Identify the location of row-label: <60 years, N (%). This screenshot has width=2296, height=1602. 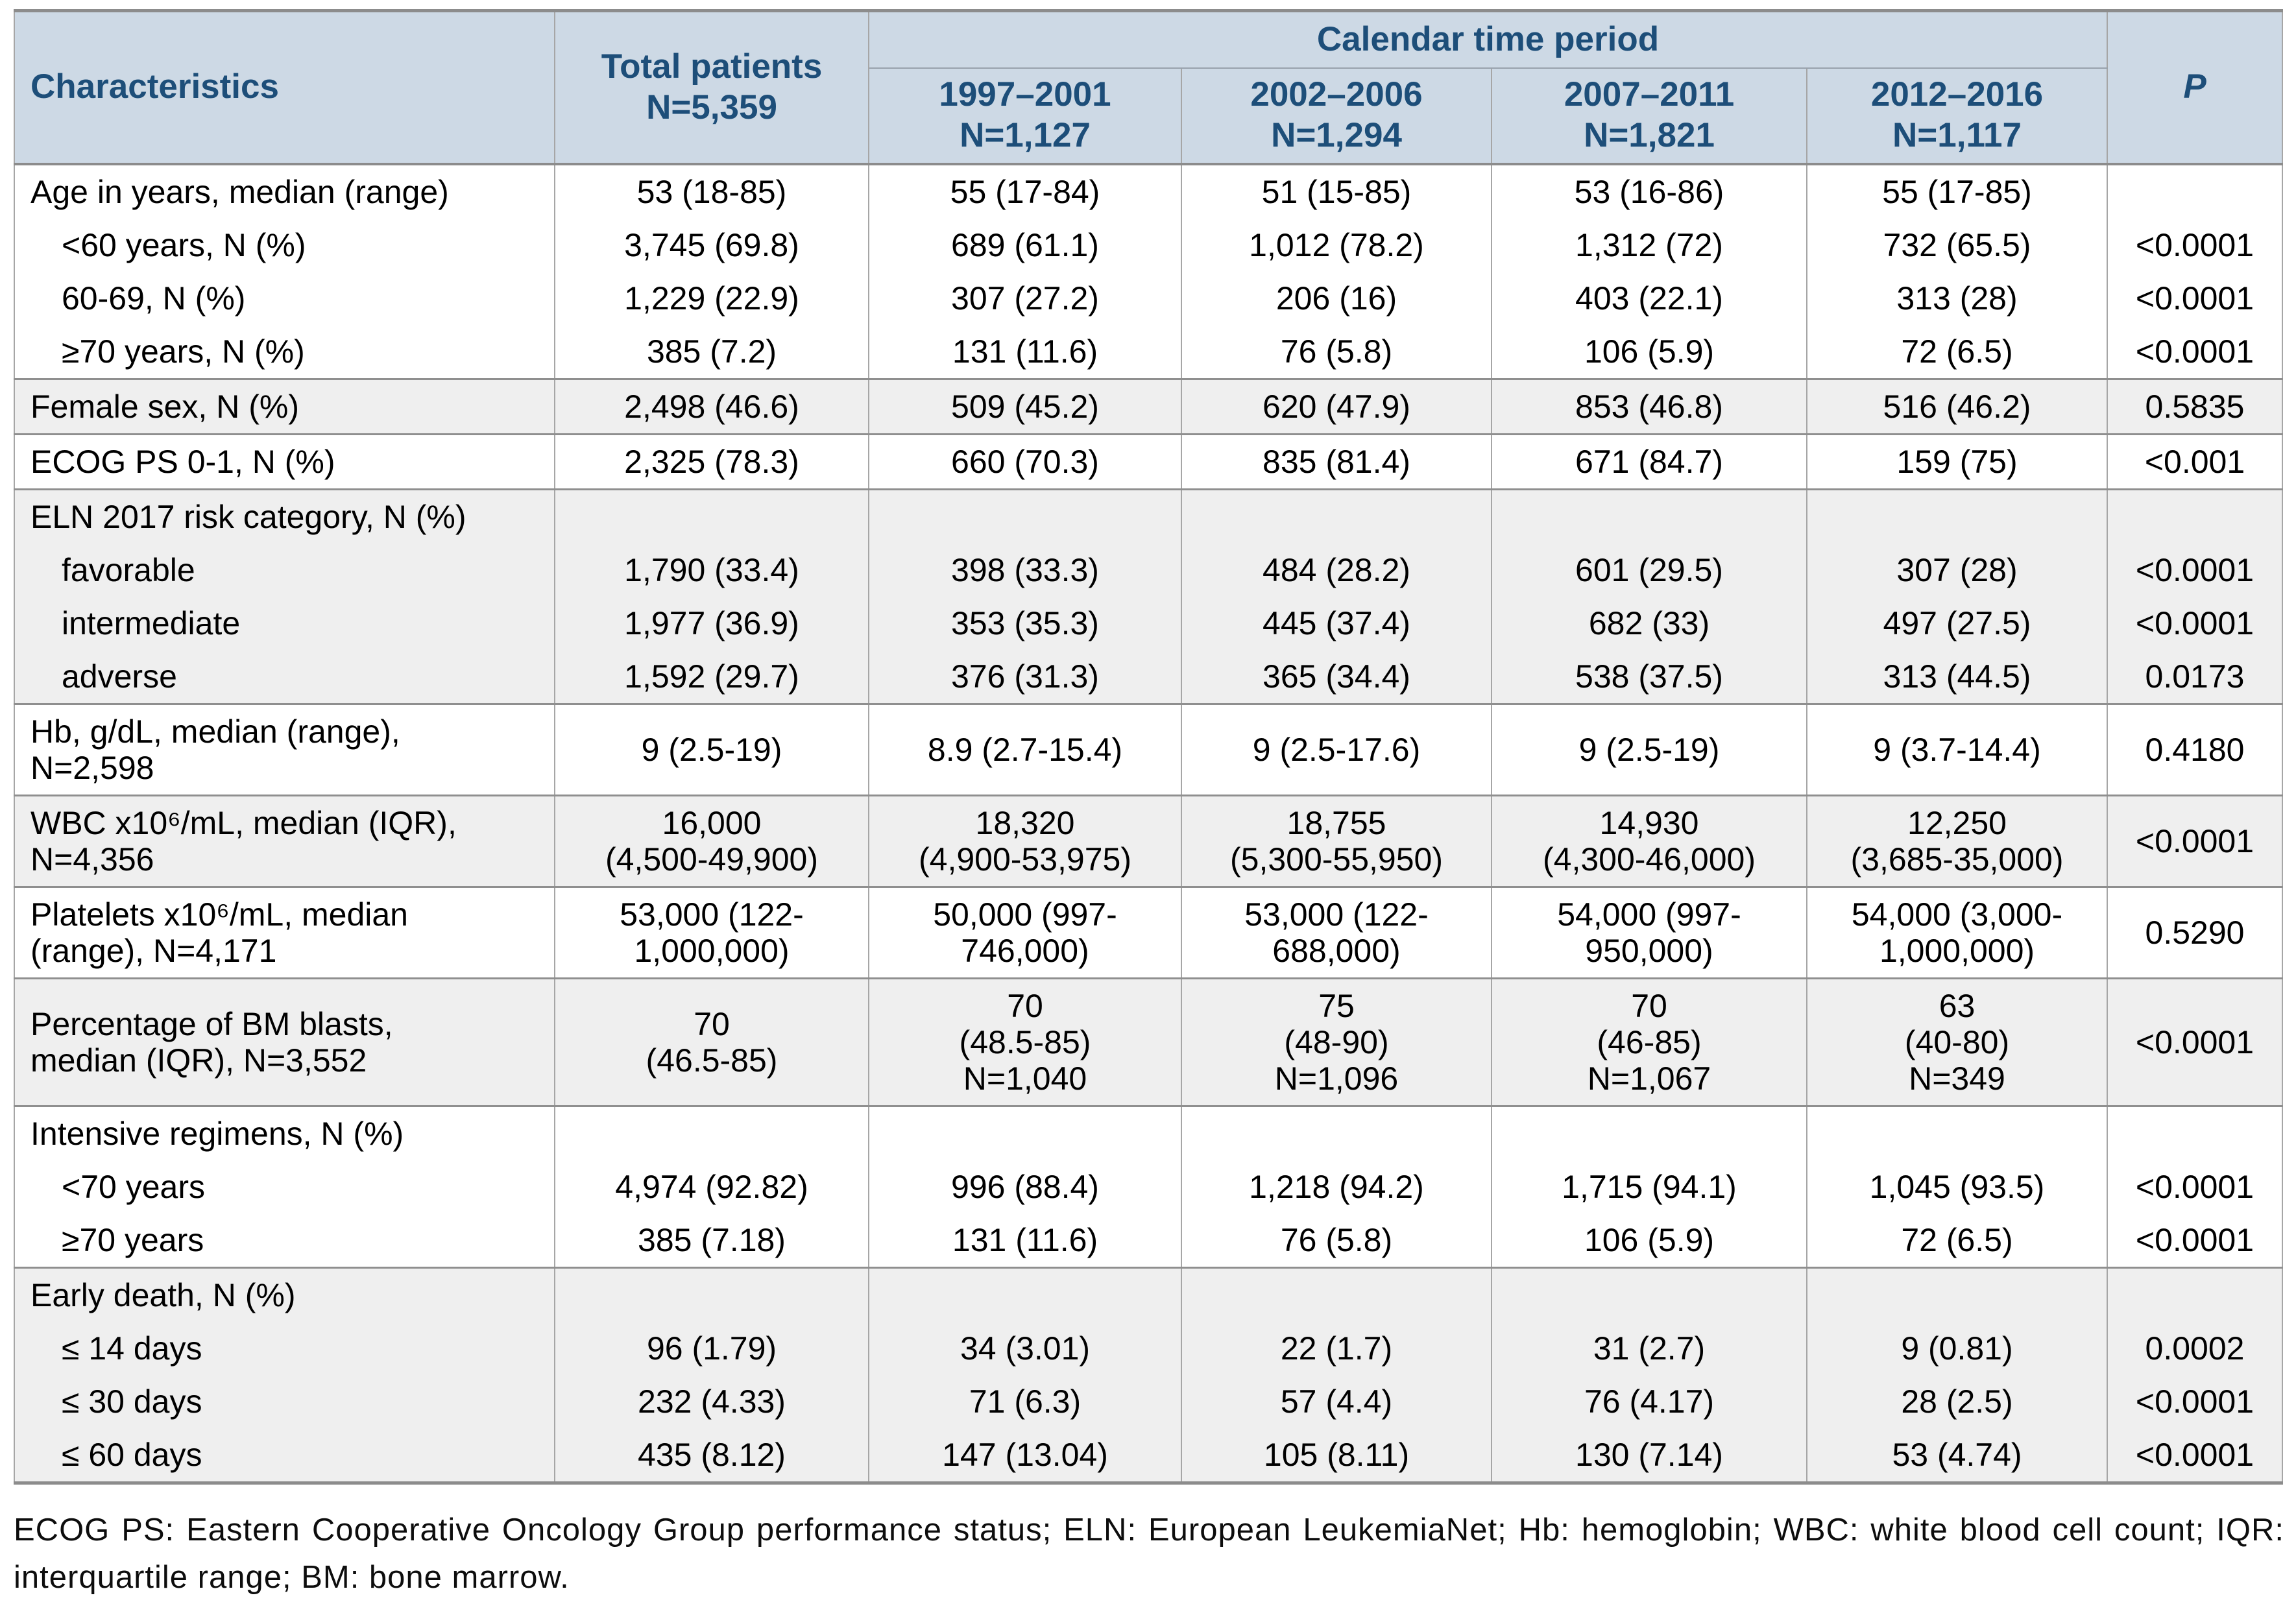
(284, 245).